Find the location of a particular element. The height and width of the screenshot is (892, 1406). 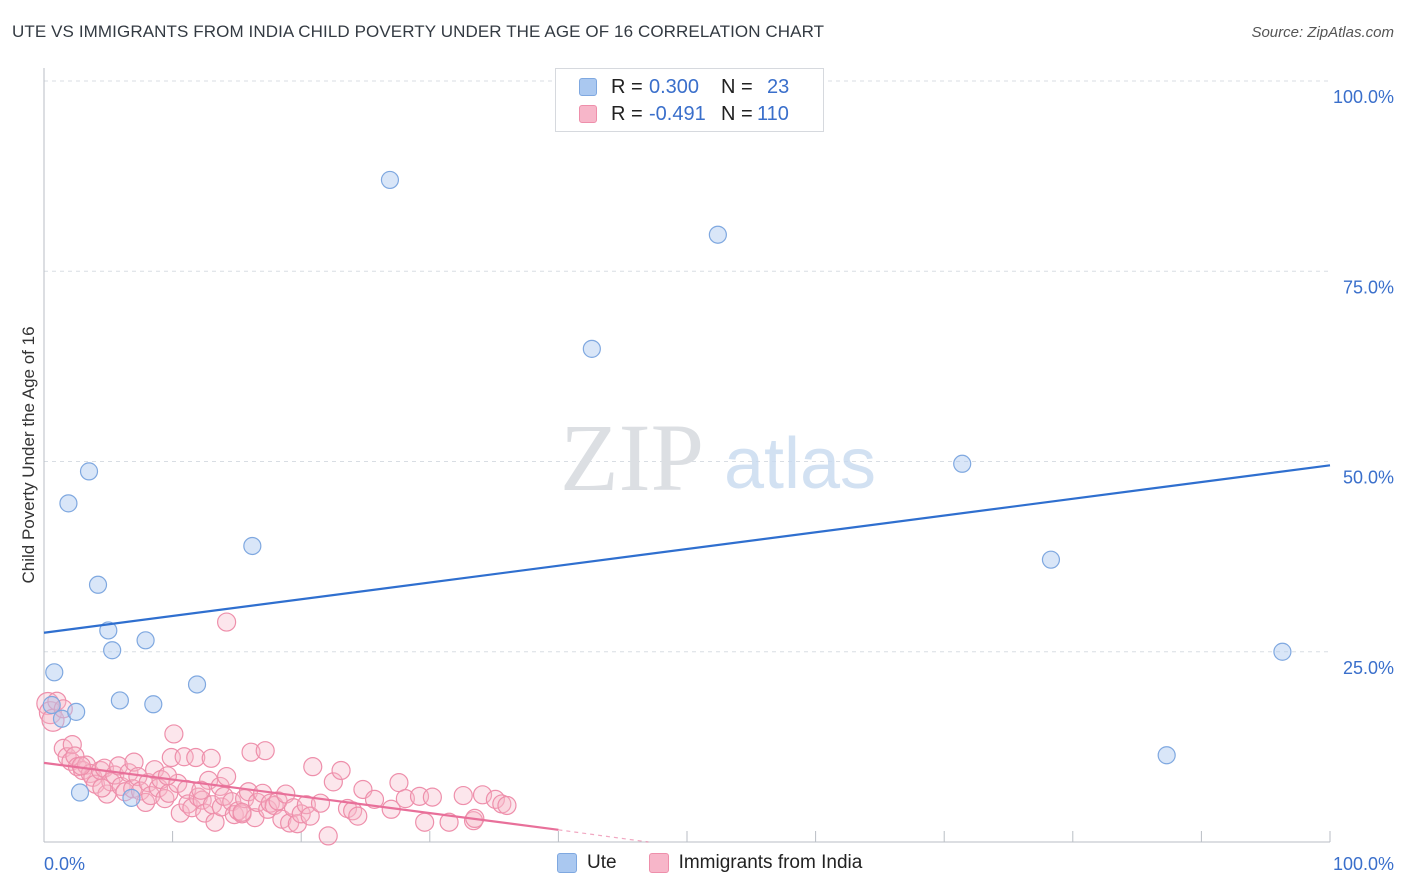

legend-stats: R = 0.300 N = 23 R = -0.491 N = 110 is located at coordinates (689, 100).